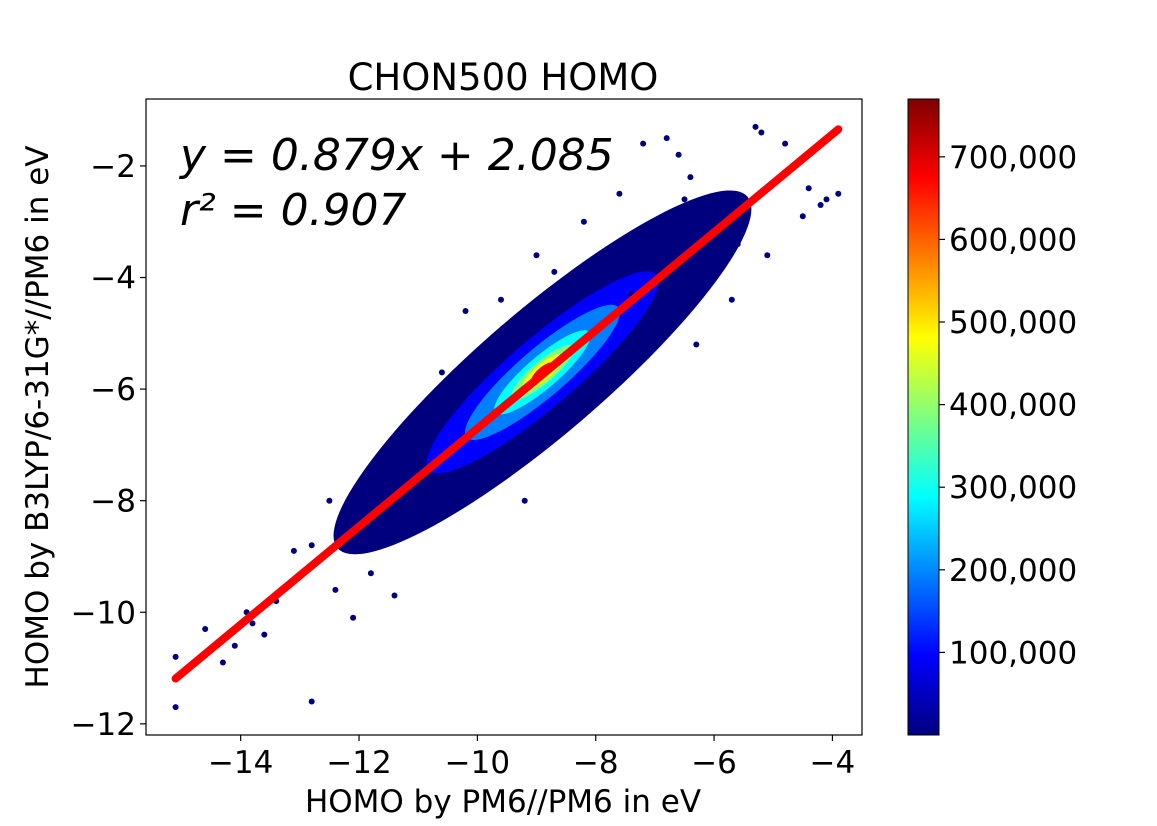 The width and height of the screenshot is (1157, 826). What do you see at coordinates (103, 725) in the screenshot?
I see `y-tick-label: −12` at bounding box center [103, 725].